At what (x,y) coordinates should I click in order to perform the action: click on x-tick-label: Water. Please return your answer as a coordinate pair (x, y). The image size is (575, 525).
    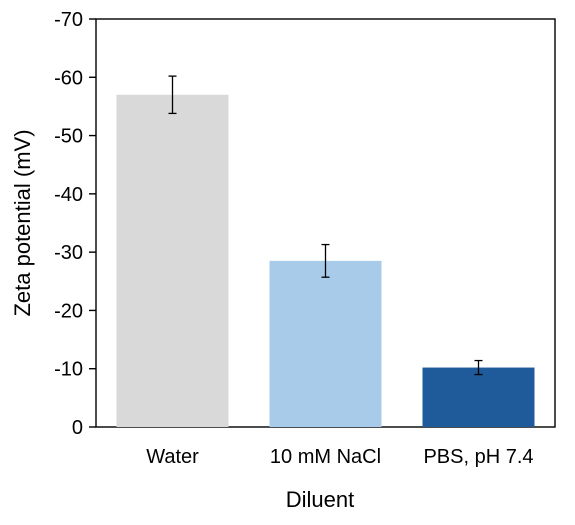
    Looking at the image, I should click on (172, 457).